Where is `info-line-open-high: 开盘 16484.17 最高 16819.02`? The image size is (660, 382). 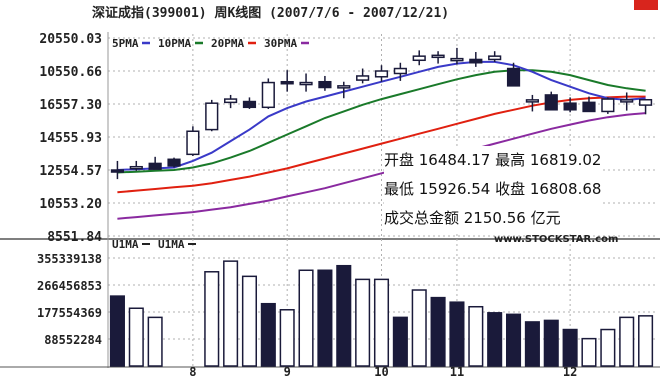
info-line-open-high: 开盘 16484.17 最高 16819.02 is located at coordinates (493, 160).